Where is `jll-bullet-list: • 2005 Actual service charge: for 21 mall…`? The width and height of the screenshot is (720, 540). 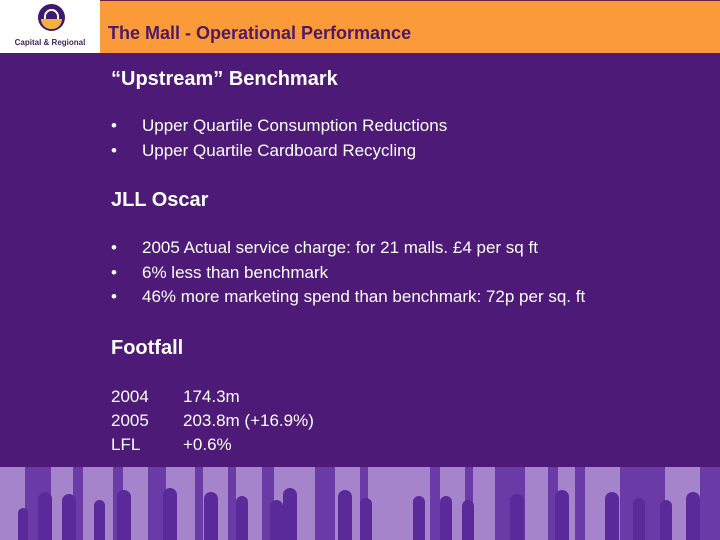
jll-bullet-list: • 2005 Actual service charge: for 21 mall… is located at coordinates (348, 273).